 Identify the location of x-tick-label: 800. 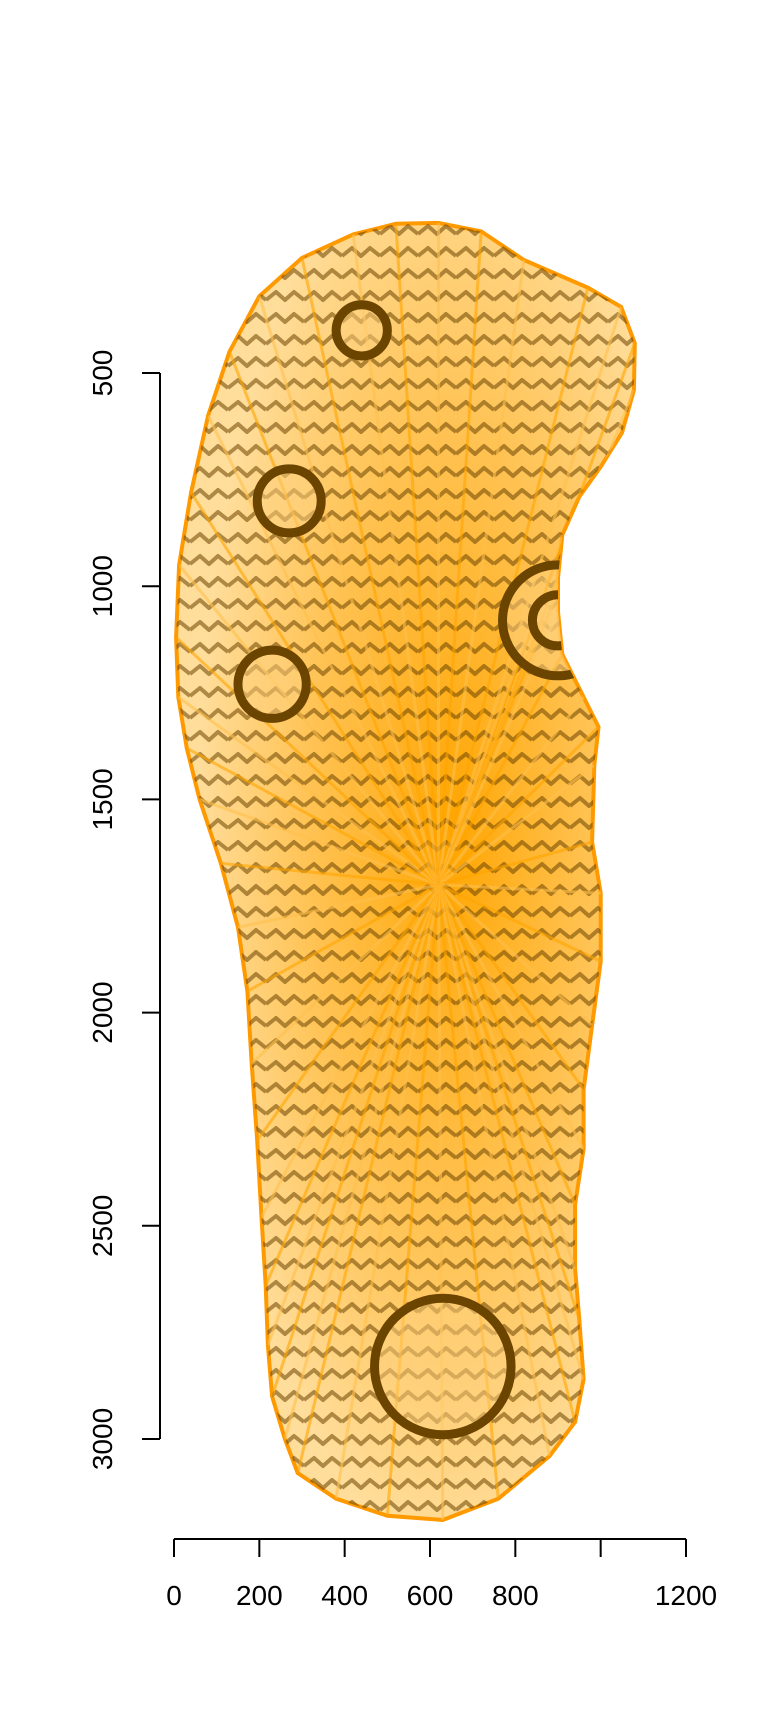
(515, 1595).